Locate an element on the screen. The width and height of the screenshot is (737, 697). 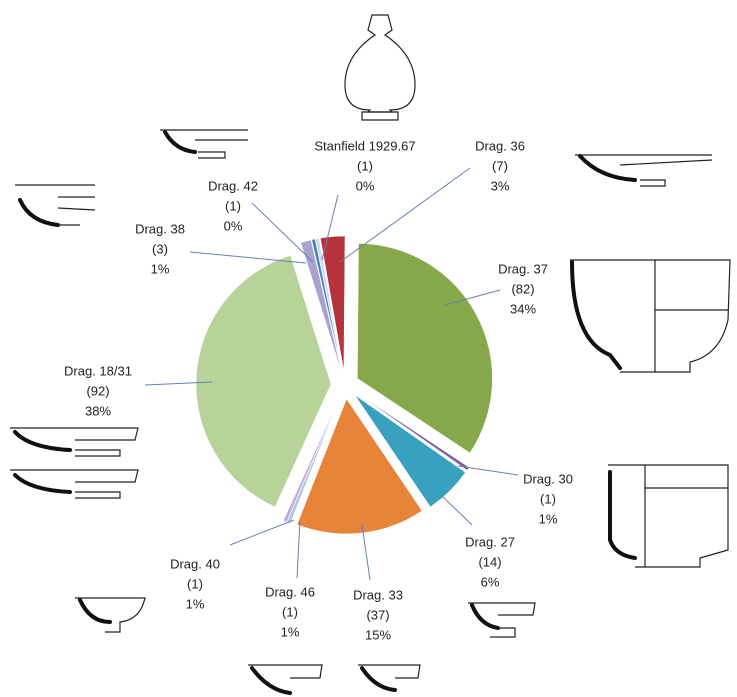
slice-label: Drag. 30 is located at coordinates (548, 478).